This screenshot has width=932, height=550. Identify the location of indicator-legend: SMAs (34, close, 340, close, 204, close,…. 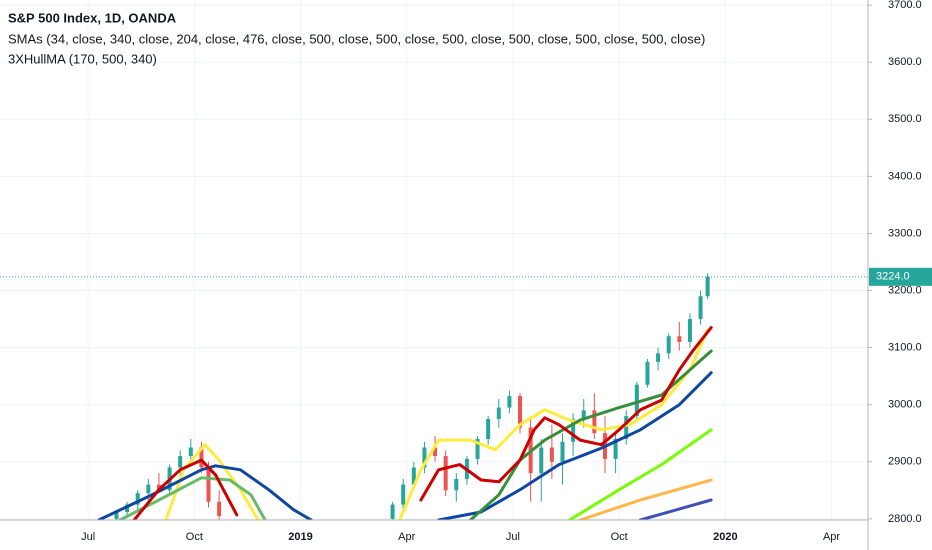
(356, 38).